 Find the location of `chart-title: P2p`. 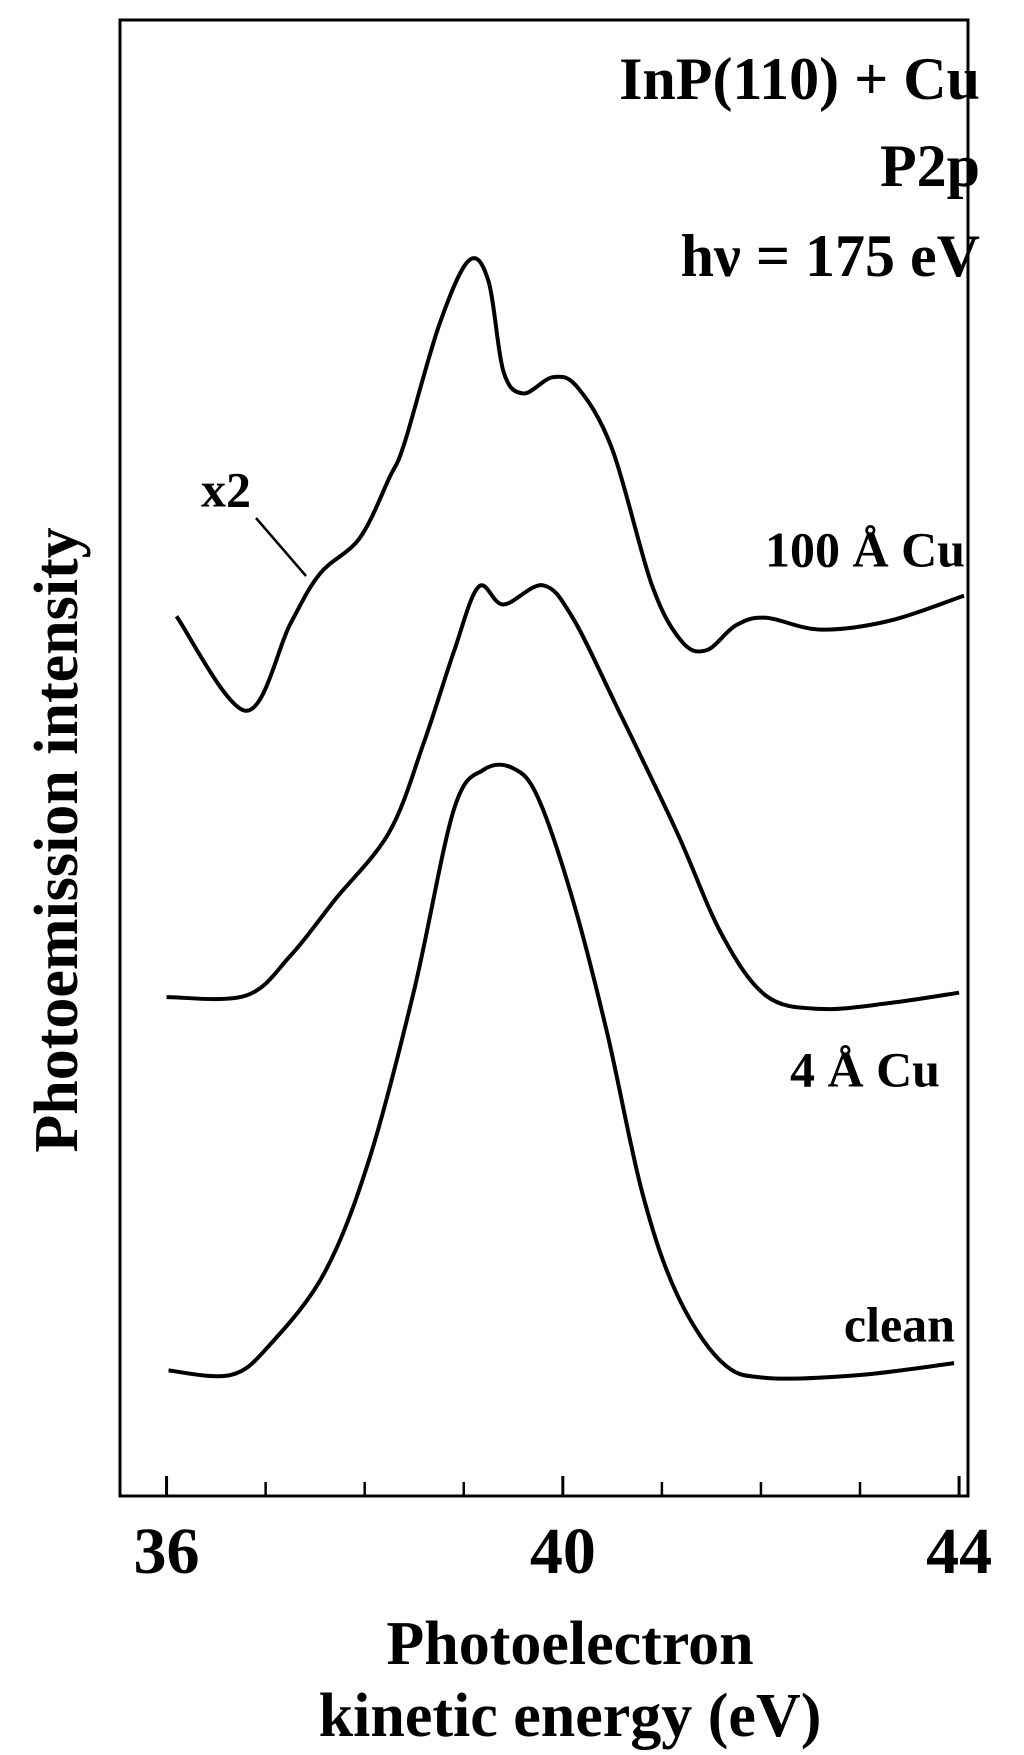

chart-title: P2p is located at coordinates (930, 166).